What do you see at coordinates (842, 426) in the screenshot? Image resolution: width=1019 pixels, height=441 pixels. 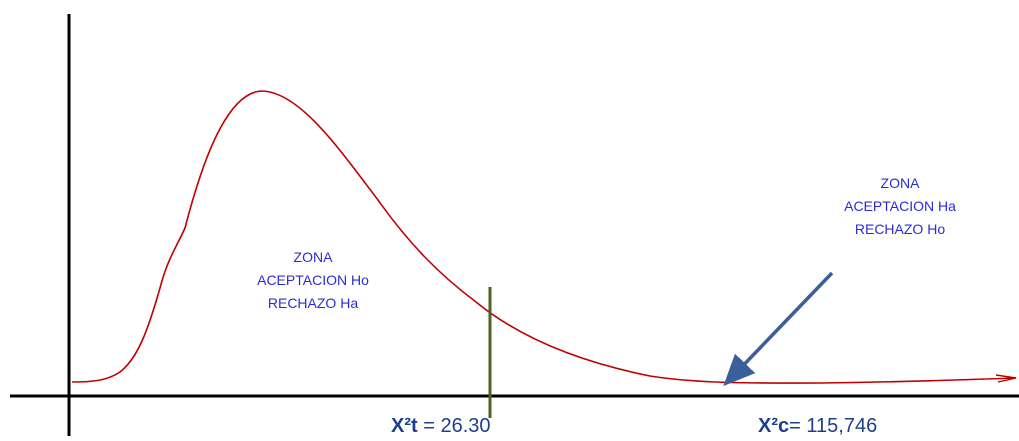 I see `calculated-value: 115,746` at bounding box center [842, 426].